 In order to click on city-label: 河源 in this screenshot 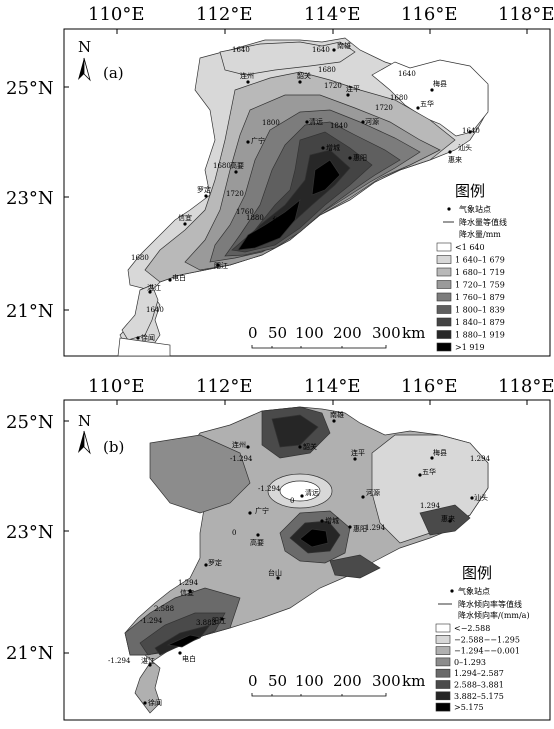, I will do `click(372, 121)`.